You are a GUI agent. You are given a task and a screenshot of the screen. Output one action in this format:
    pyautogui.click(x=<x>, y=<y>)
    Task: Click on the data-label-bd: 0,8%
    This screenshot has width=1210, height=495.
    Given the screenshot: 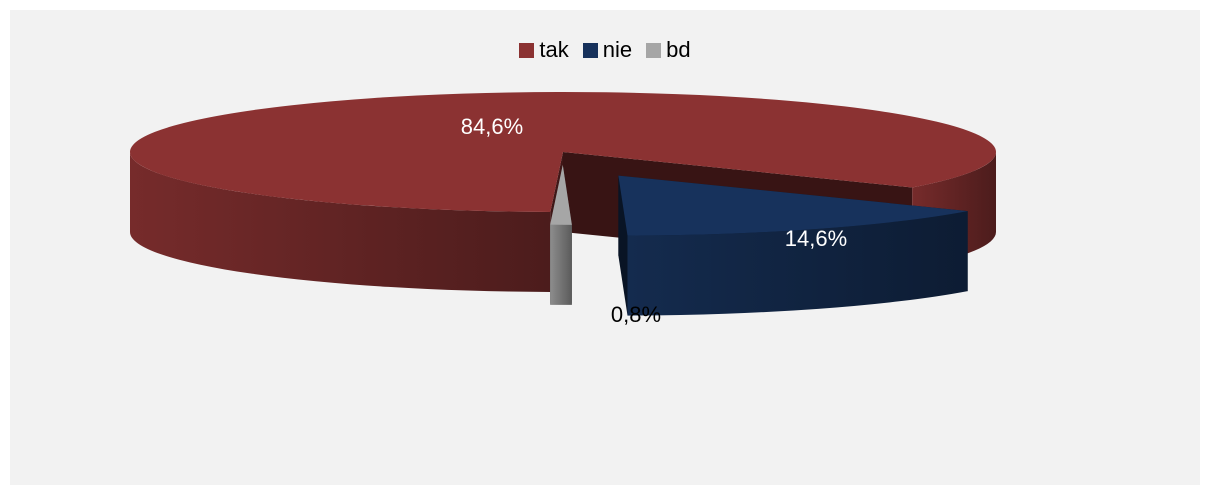 What is the action you would take?
    pyautogui.click(x=636, y=314)
    